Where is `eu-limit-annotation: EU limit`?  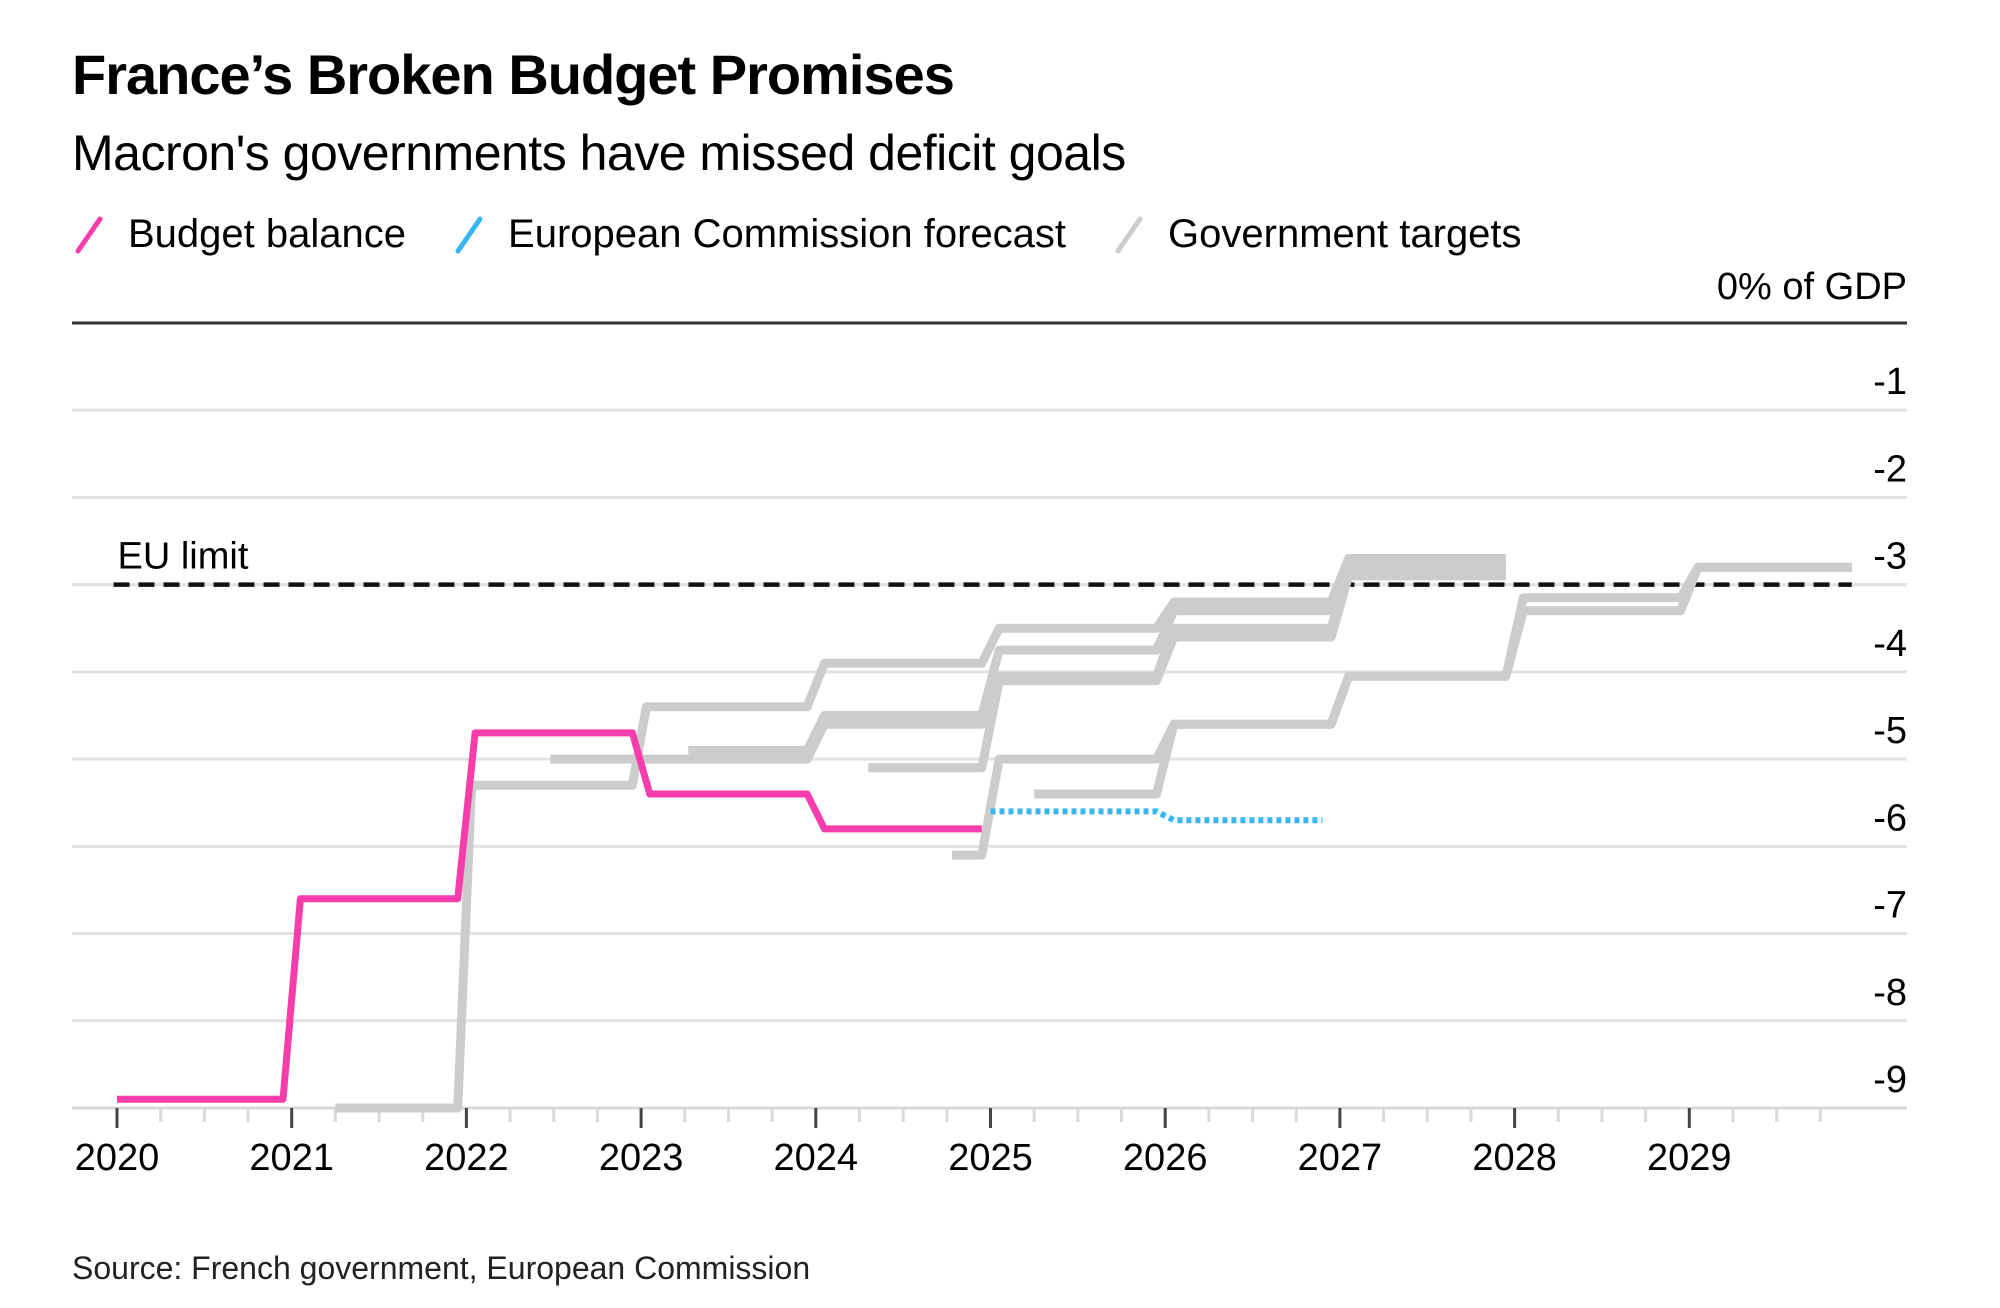 eu-limit-annotation: EU limit is located at coordinates (989, 561).